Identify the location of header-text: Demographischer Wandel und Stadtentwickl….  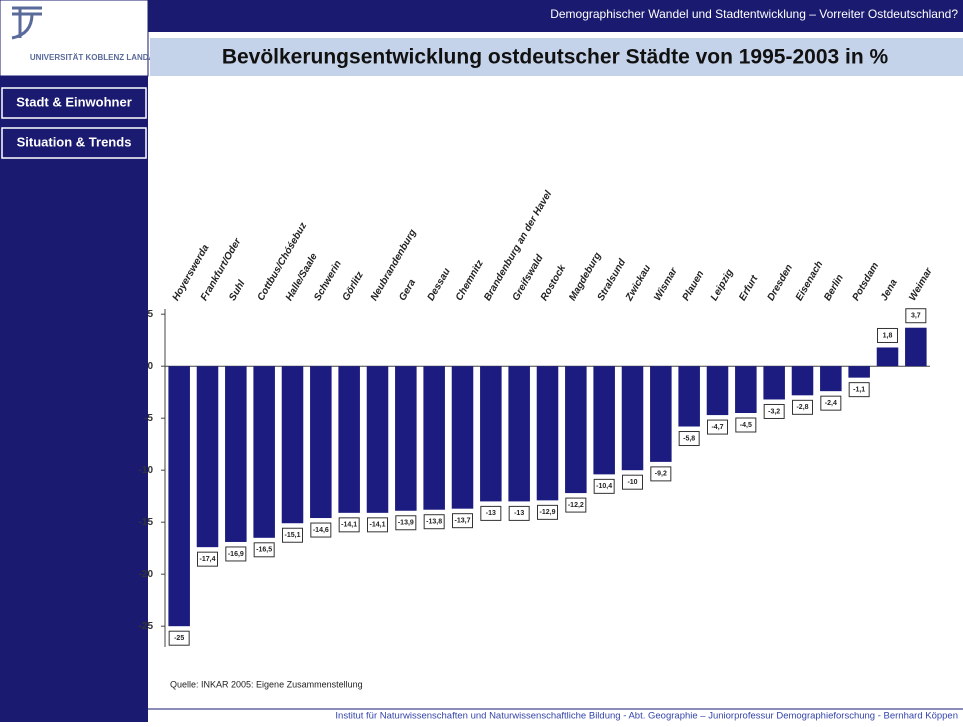
(754, 14).